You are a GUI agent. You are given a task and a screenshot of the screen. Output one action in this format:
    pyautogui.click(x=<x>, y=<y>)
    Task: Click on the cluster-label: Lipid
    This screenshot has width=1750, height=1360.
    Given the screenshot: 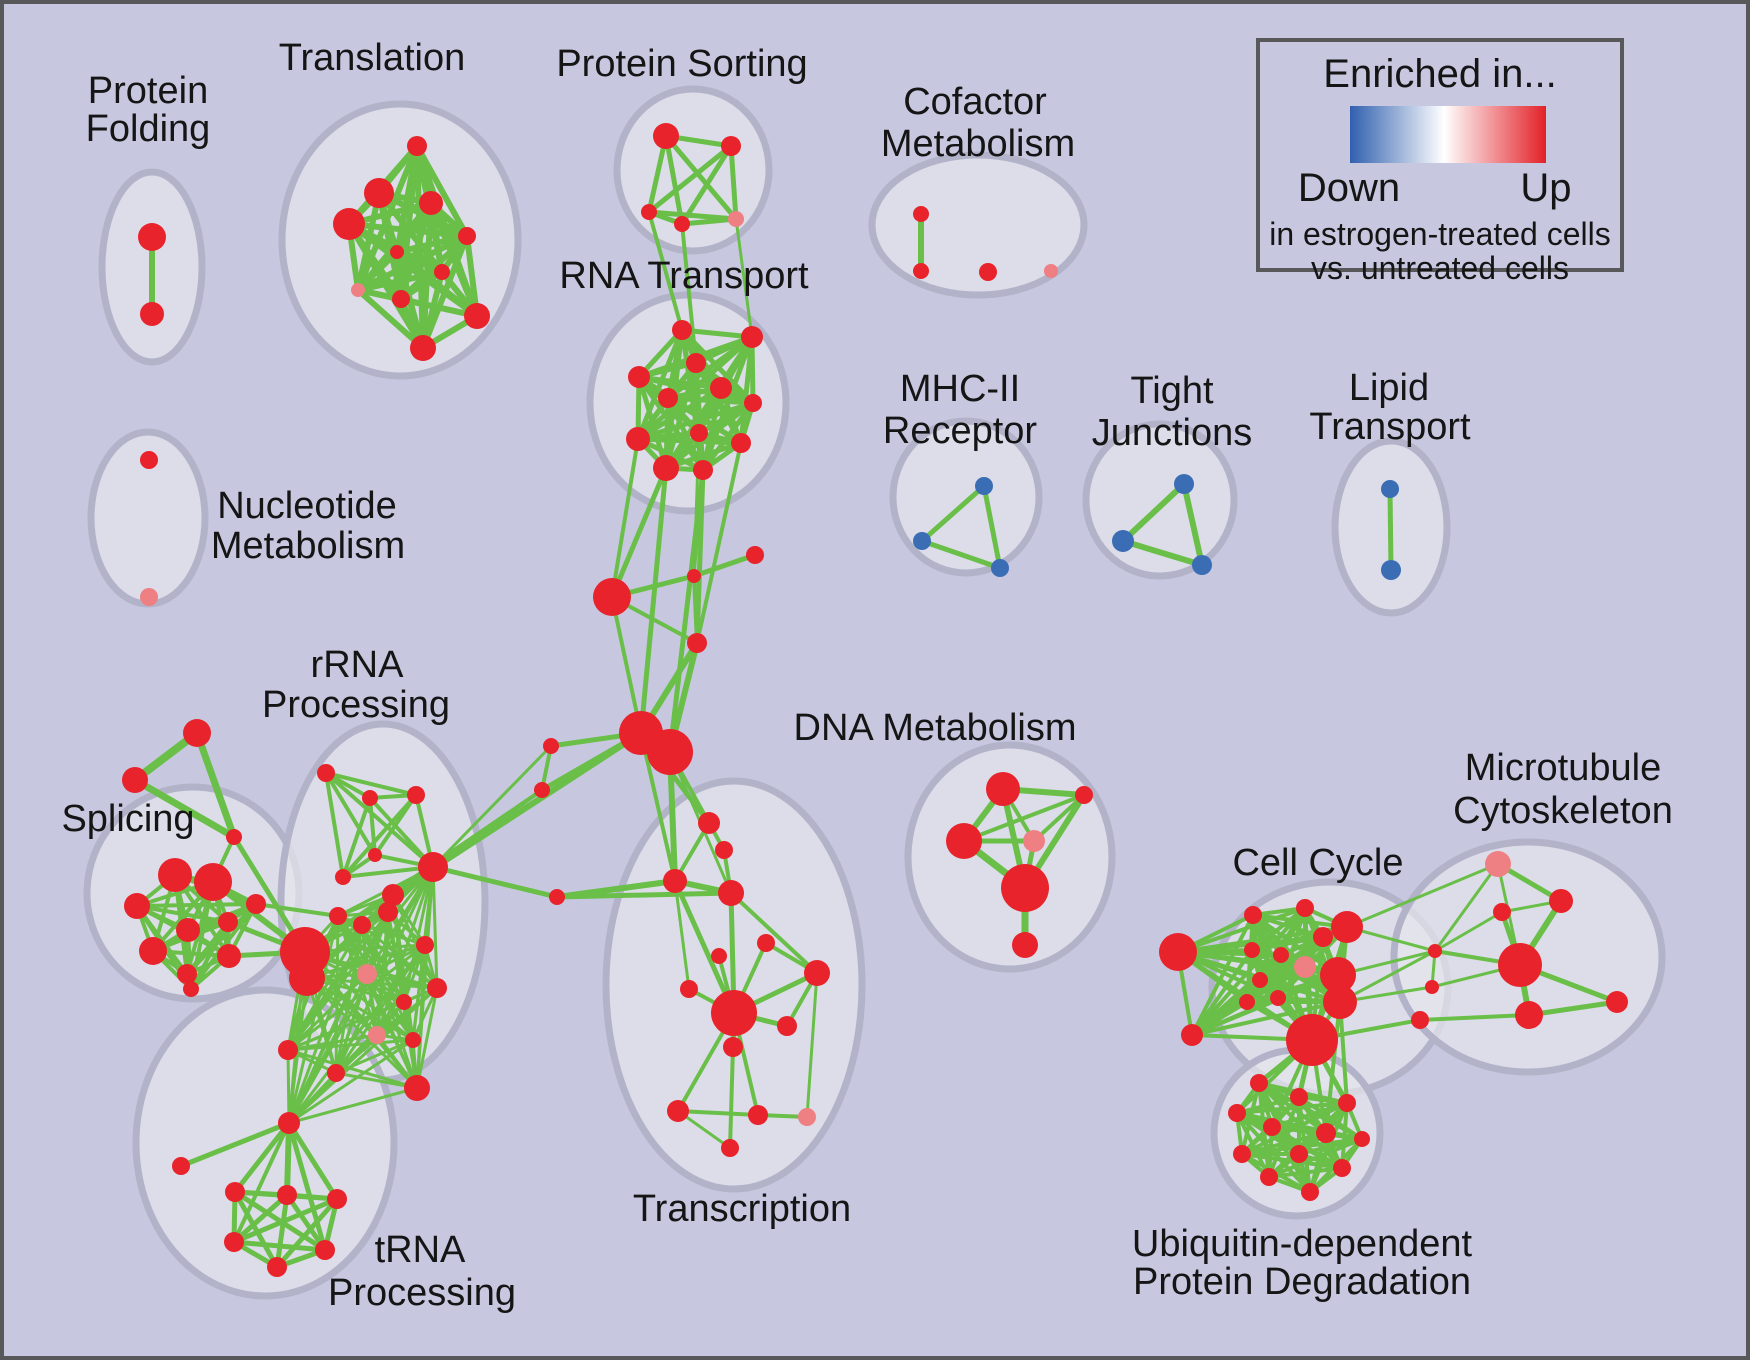 What is the action you would take?
    pyautogui.click(x=1389, y=388)
    